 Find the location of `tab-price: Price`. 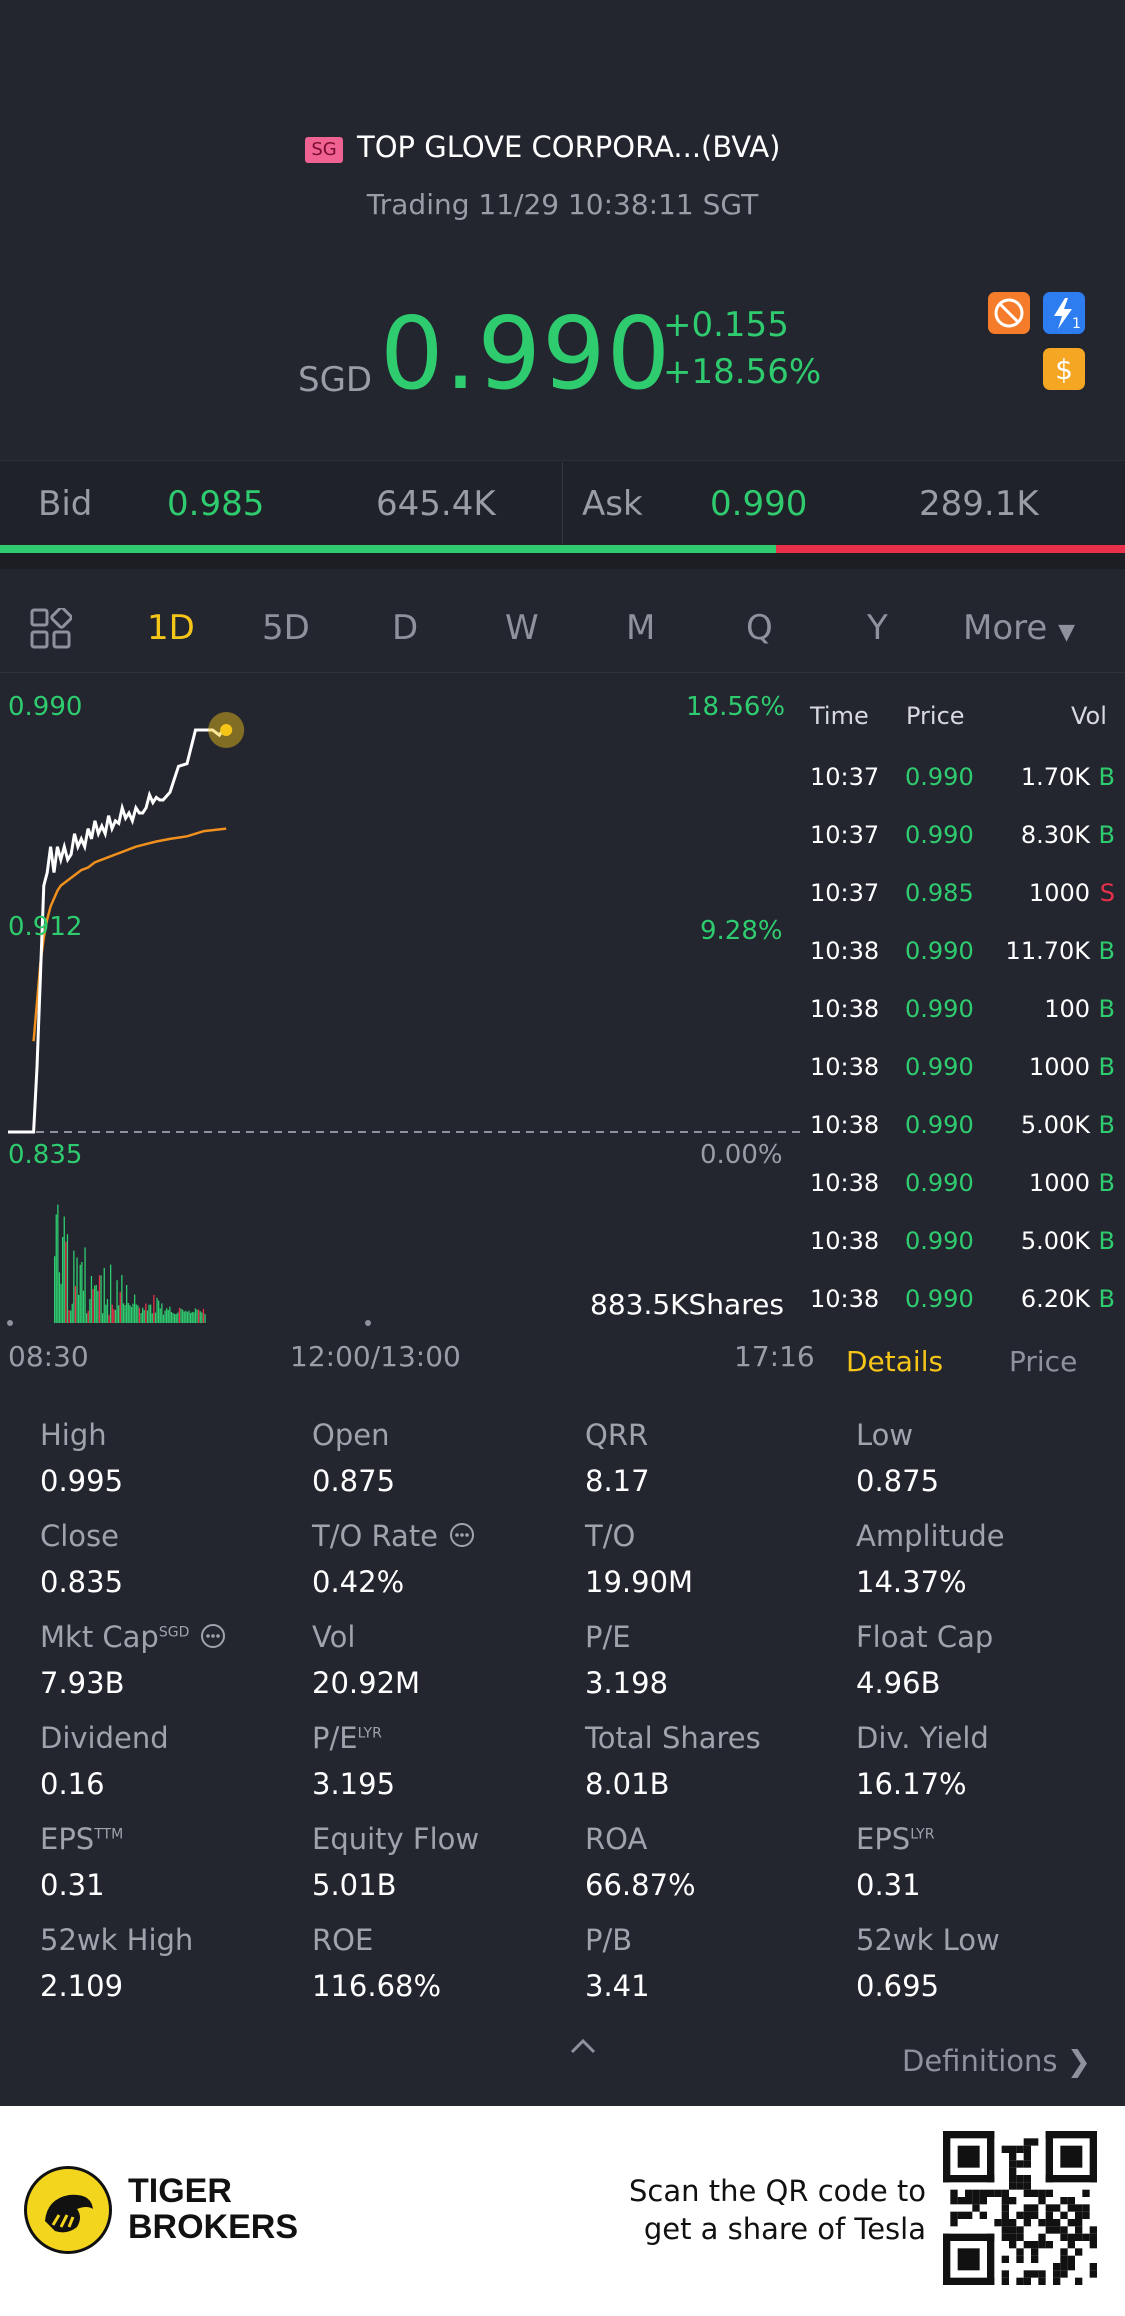

tab-price: Price is located at coordinates (1043, 1361).